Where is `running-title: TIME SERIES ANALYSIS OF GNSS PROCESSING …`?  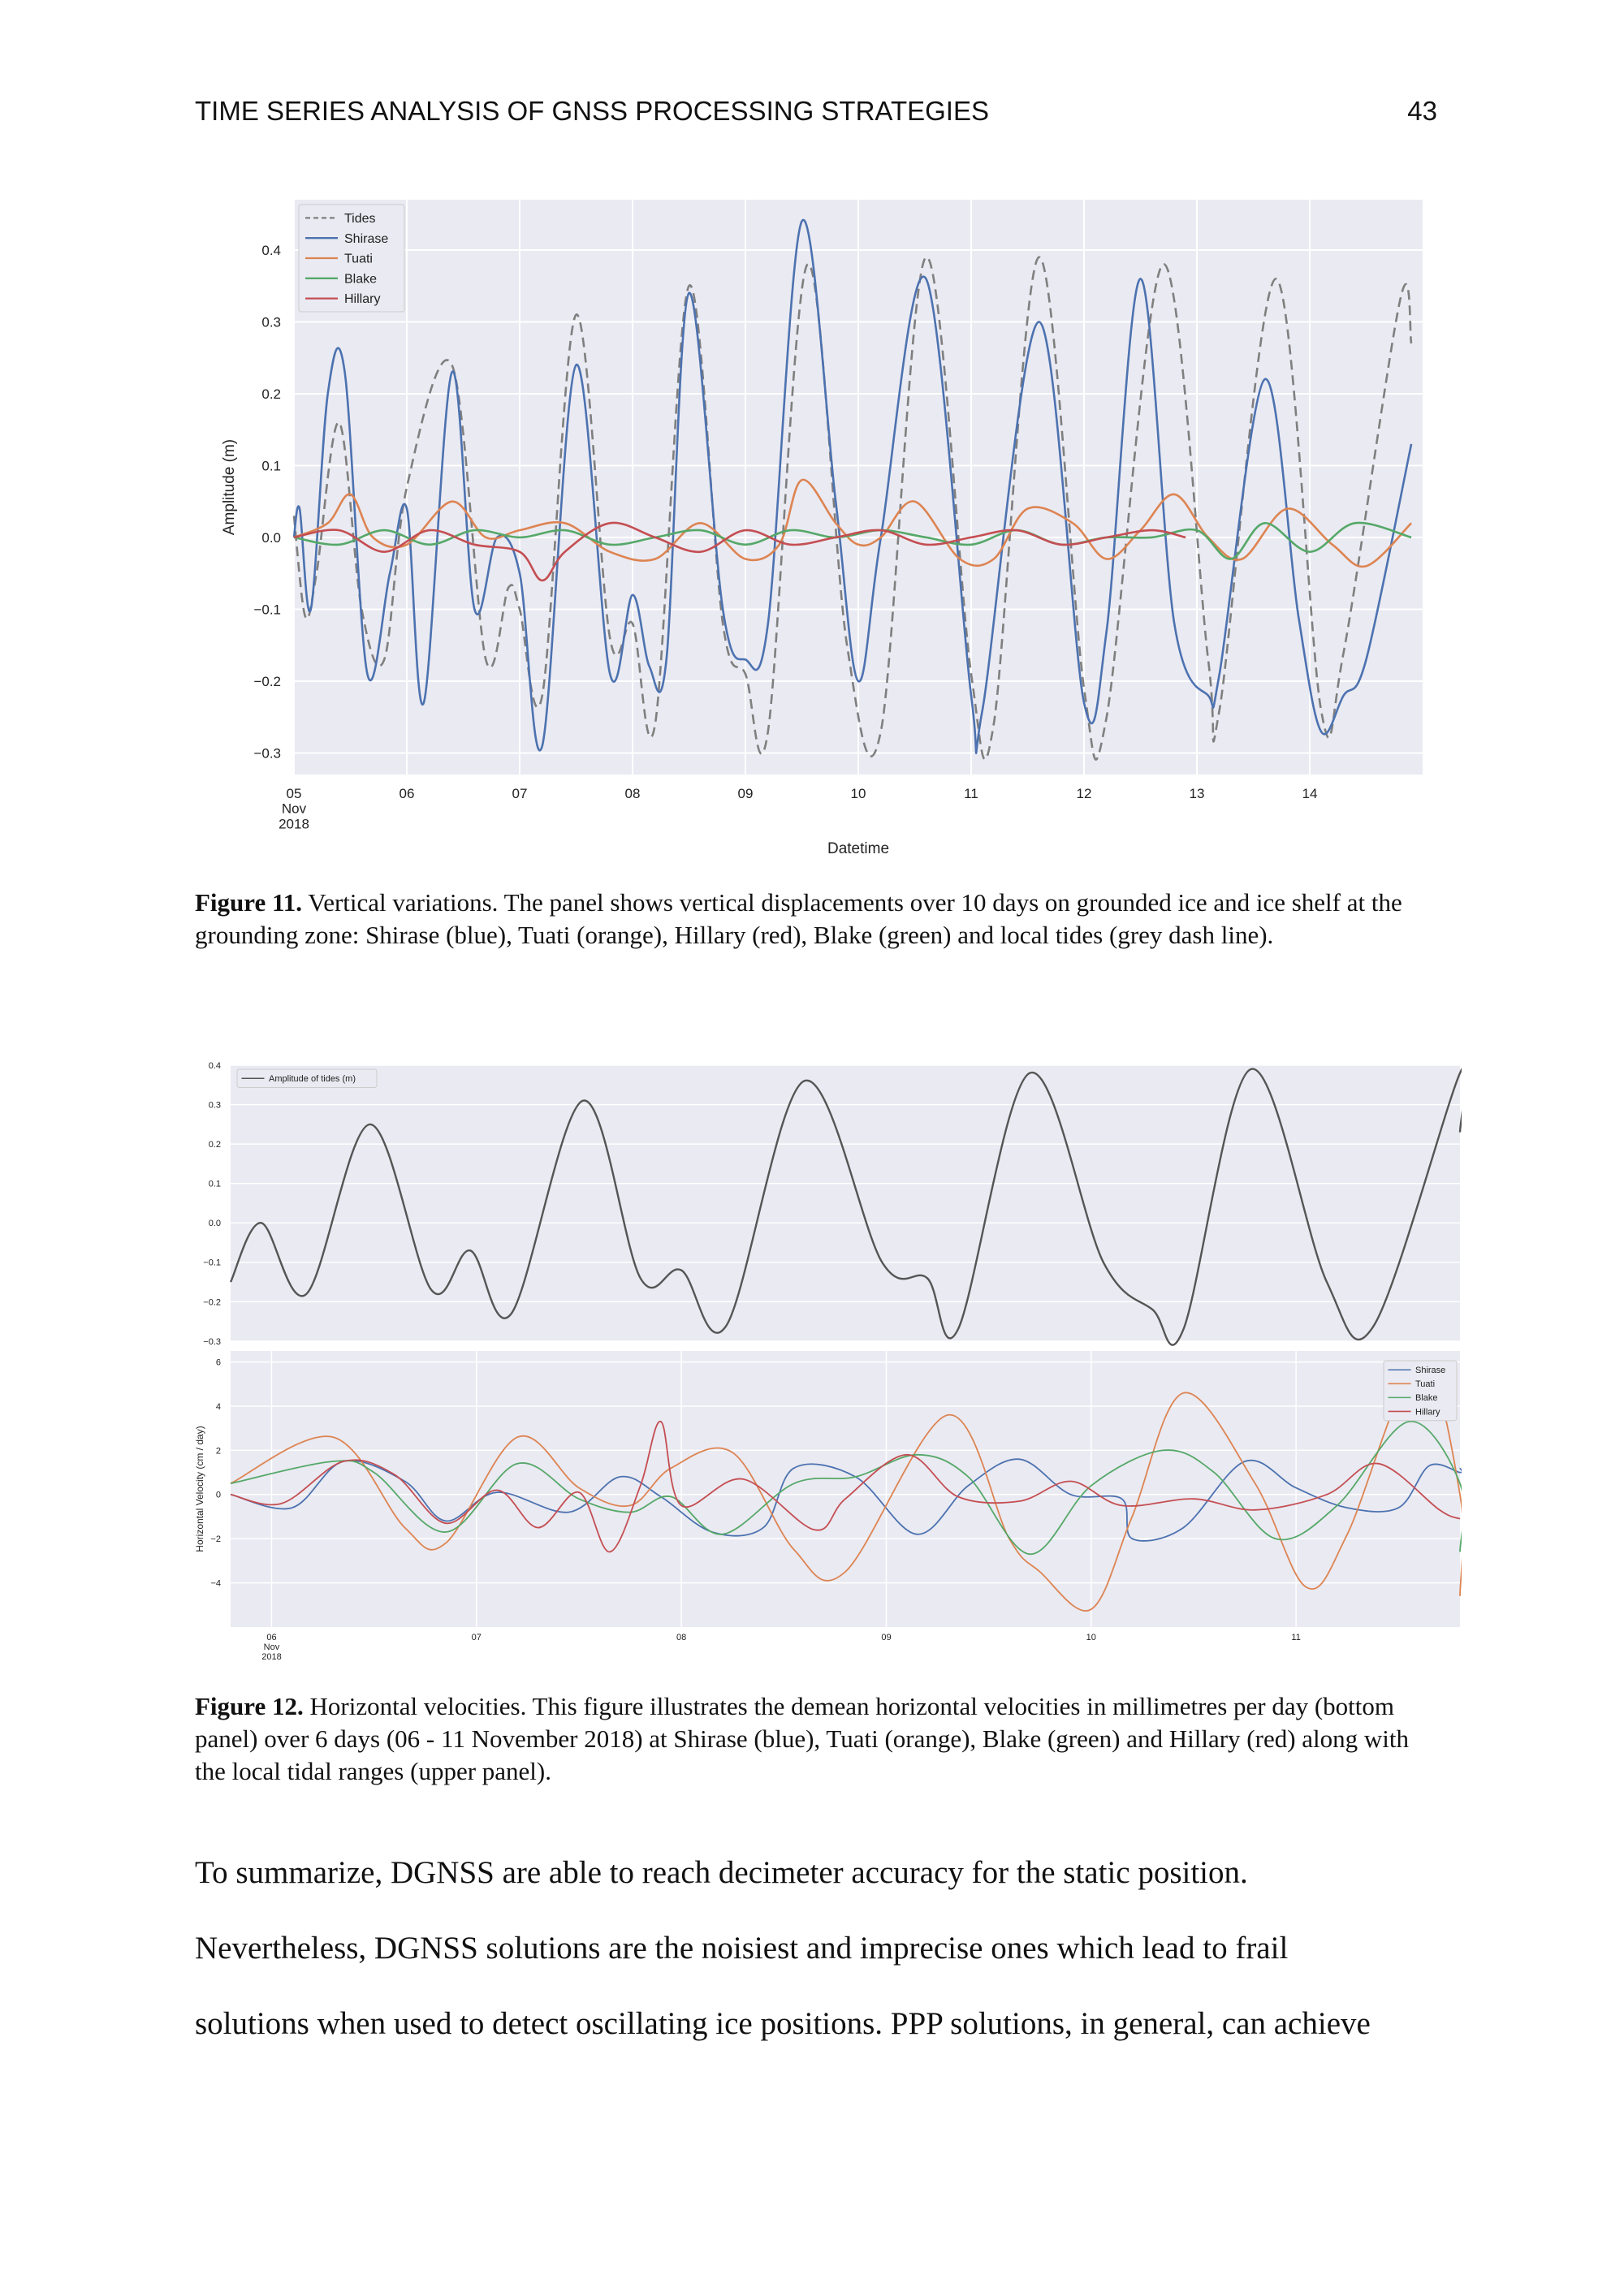 running-title: TIME SERIES ANALYSIS OF GNSS PROCESSING … is located at coordinates (592, 111).